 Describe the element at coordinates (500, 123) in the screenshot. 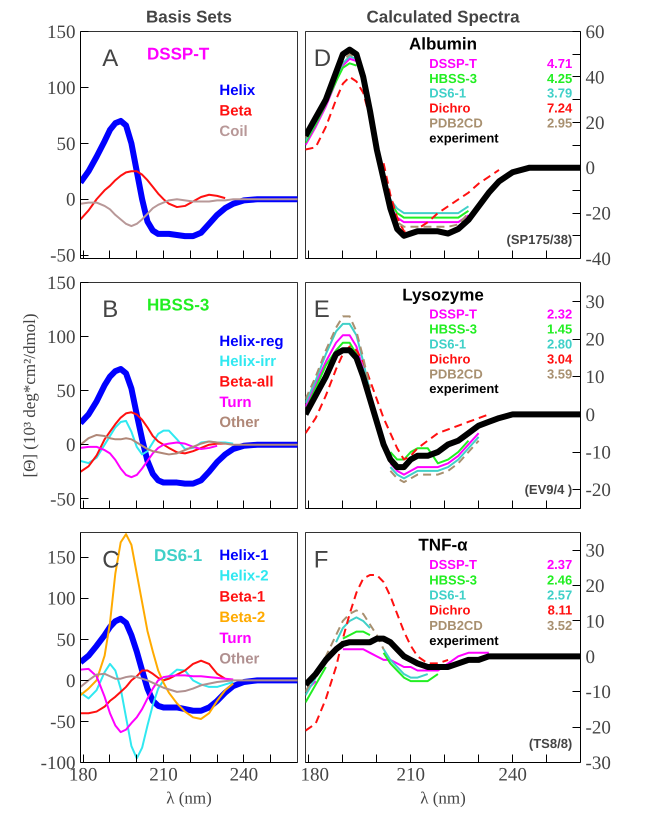

I see `text: PDB2CD 2.95` at that location.